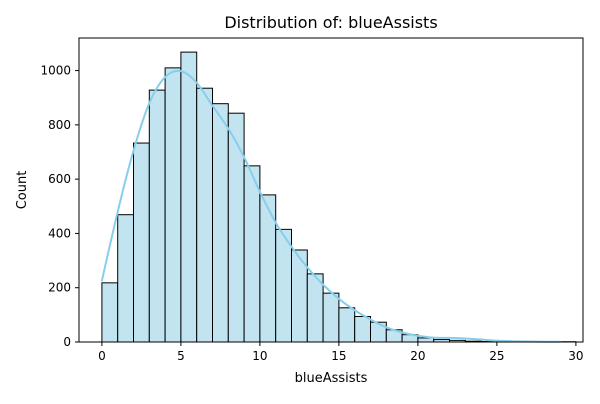 The image size is (600, 404). What do you see at coordinates (575, 356) in the screenshot?
I see `x-tick-label: 30` at bounding box center [575, 356].